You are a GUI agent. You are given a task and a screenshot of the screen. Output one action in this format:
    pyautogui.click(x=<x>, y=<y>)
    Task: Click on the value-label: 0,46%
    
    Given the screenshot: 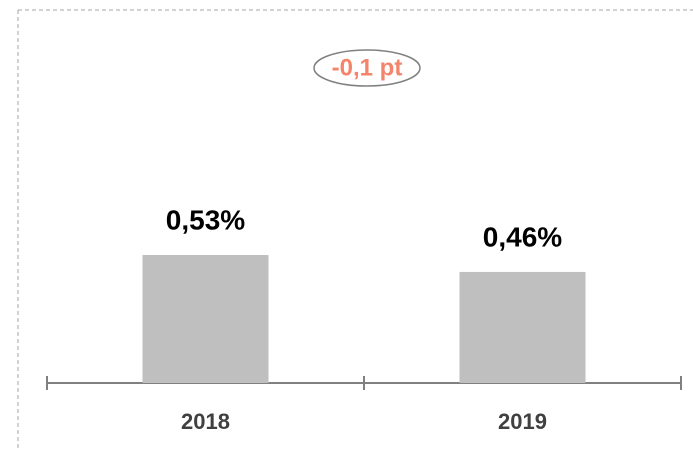 What is the action you would take?
    pyautogui.click(x=522, y=236)
    